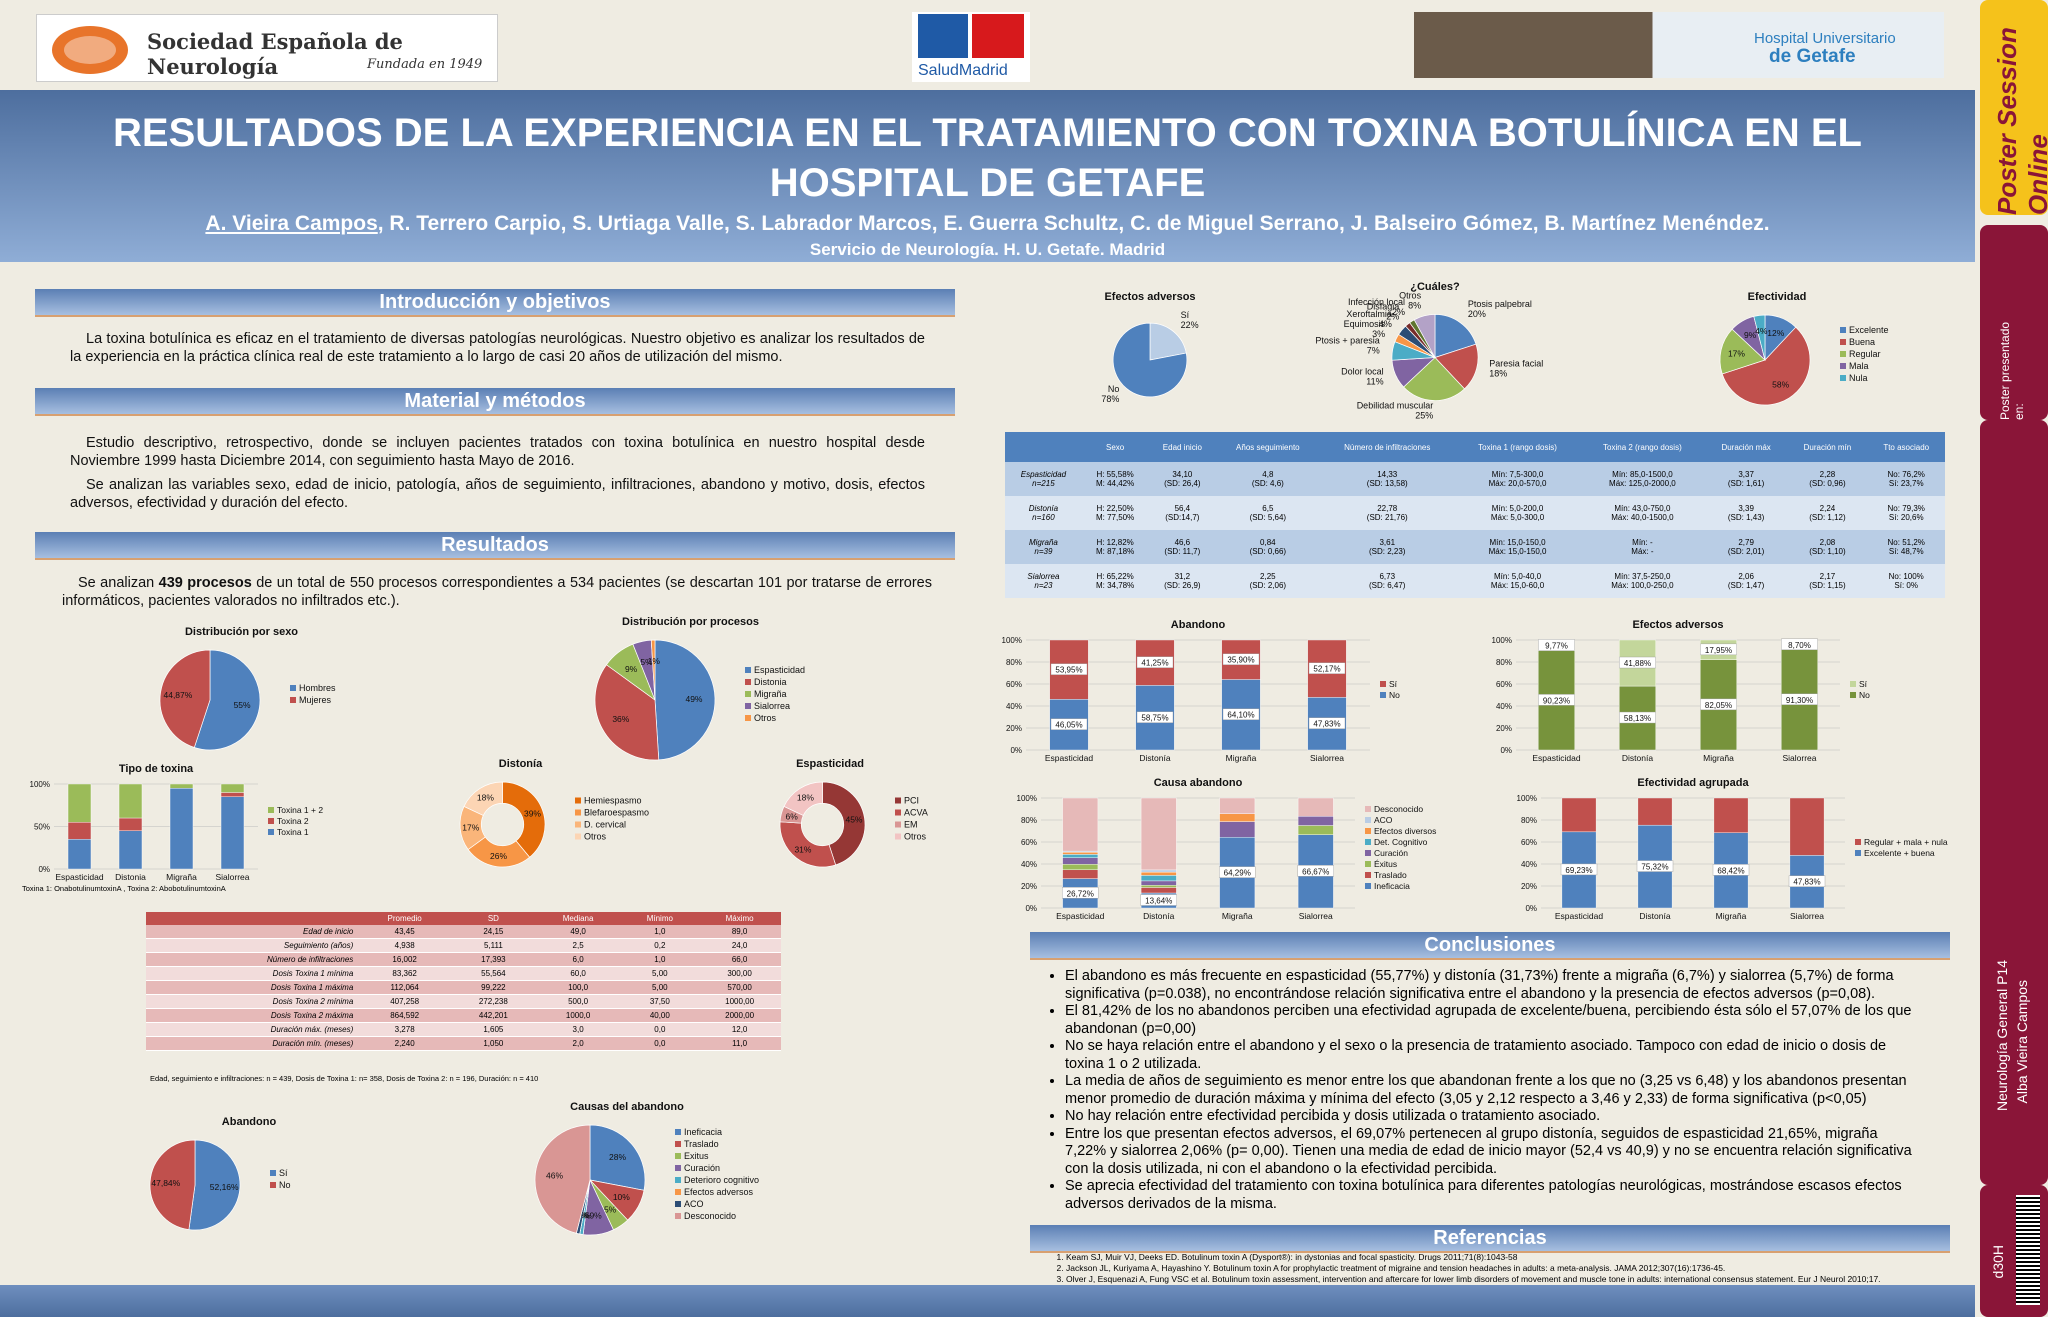  I want to click on header-cell: Años seguimiento, so click(1268, 447).